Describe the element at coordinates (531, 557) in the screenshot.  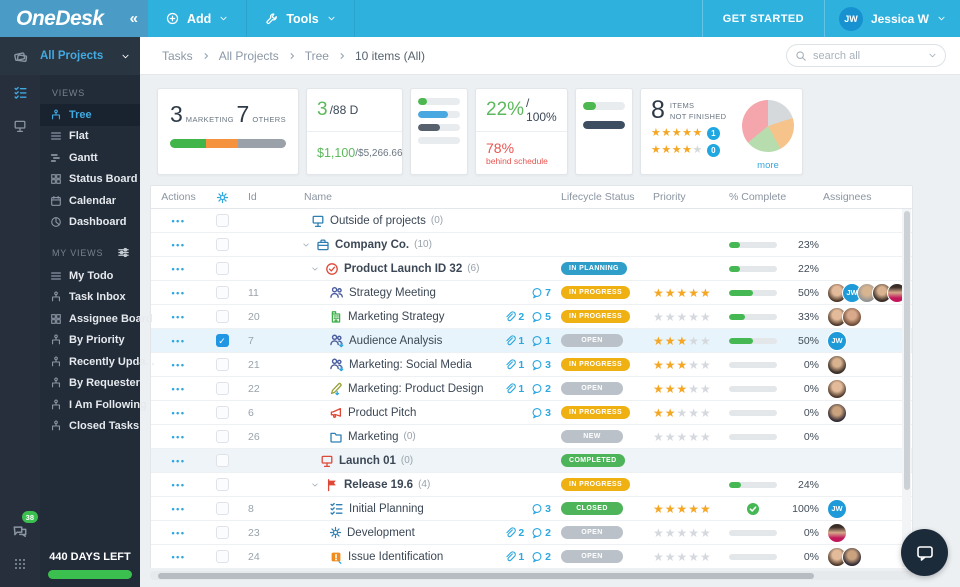
I see `table-row: ••• 24 Issue Identification 1 2 OPEN ★★★★★ 0%` at that location.